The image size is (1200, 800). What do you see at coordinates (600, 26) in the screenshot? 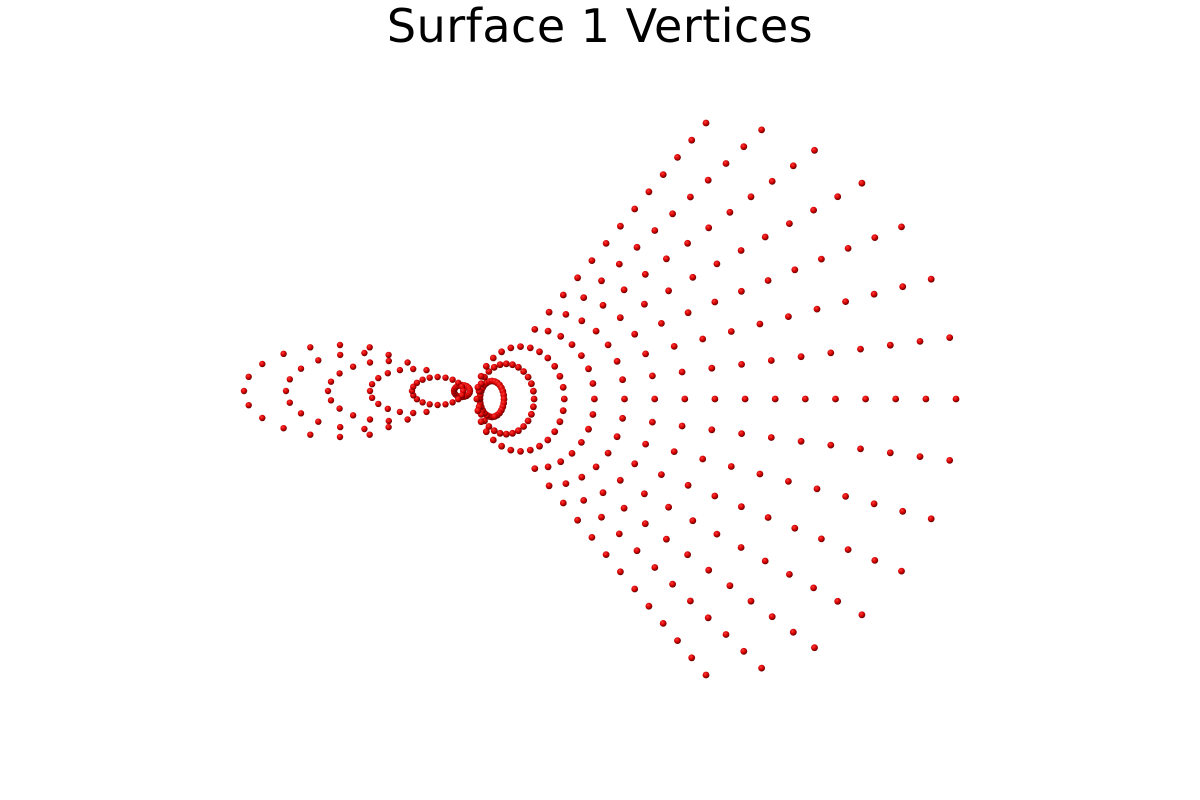
I see `plot-title: Surface 1 Vertices` at bounding box center [600, 26].